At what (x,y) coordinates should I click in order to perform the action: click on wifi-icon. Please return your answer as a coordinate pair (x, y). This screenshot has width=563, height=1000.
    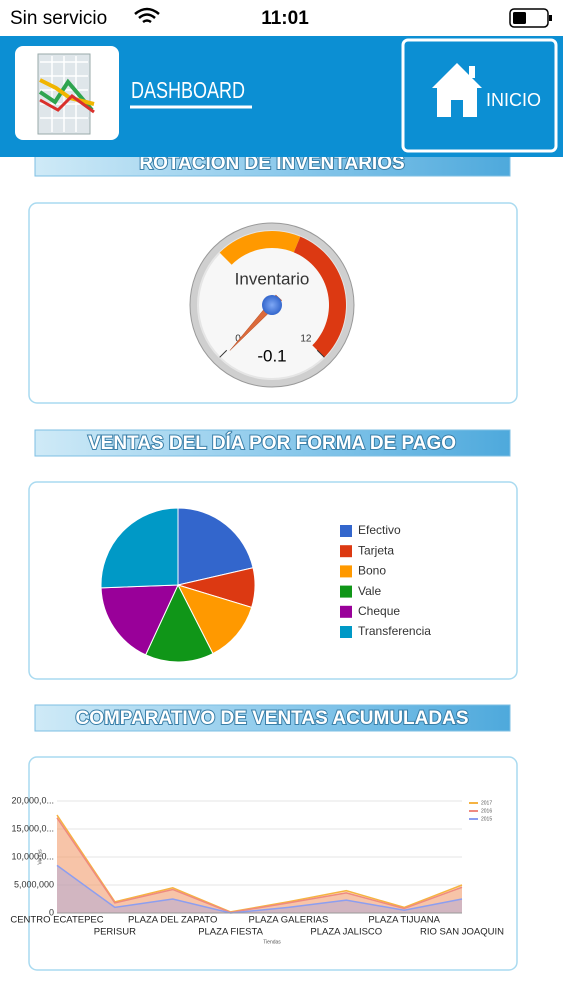
    Looking at the image, I should click on (147, 15).